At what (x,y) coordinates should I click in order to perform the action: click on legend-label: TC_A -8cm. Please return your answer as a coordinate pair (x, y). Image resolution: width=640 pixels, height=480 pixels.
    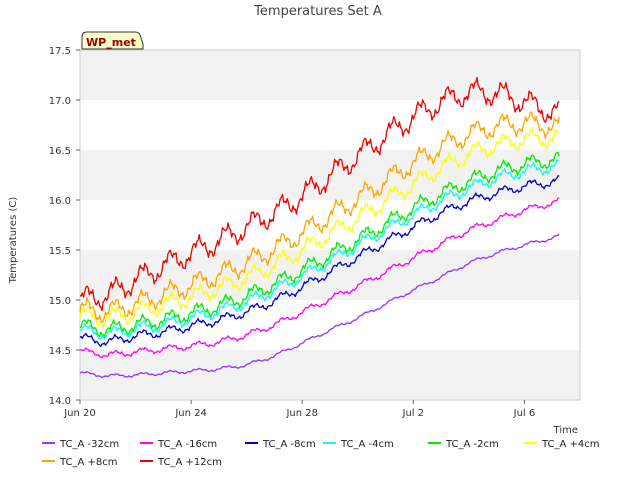
    Looking at the image, I should click on (289, 444).